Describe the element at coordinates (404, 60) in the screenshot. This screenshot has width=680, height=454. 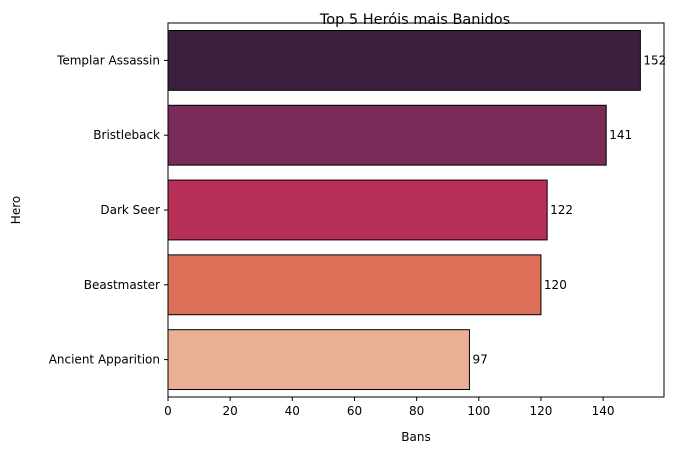
I see `bar-templar-assassin` at that location.